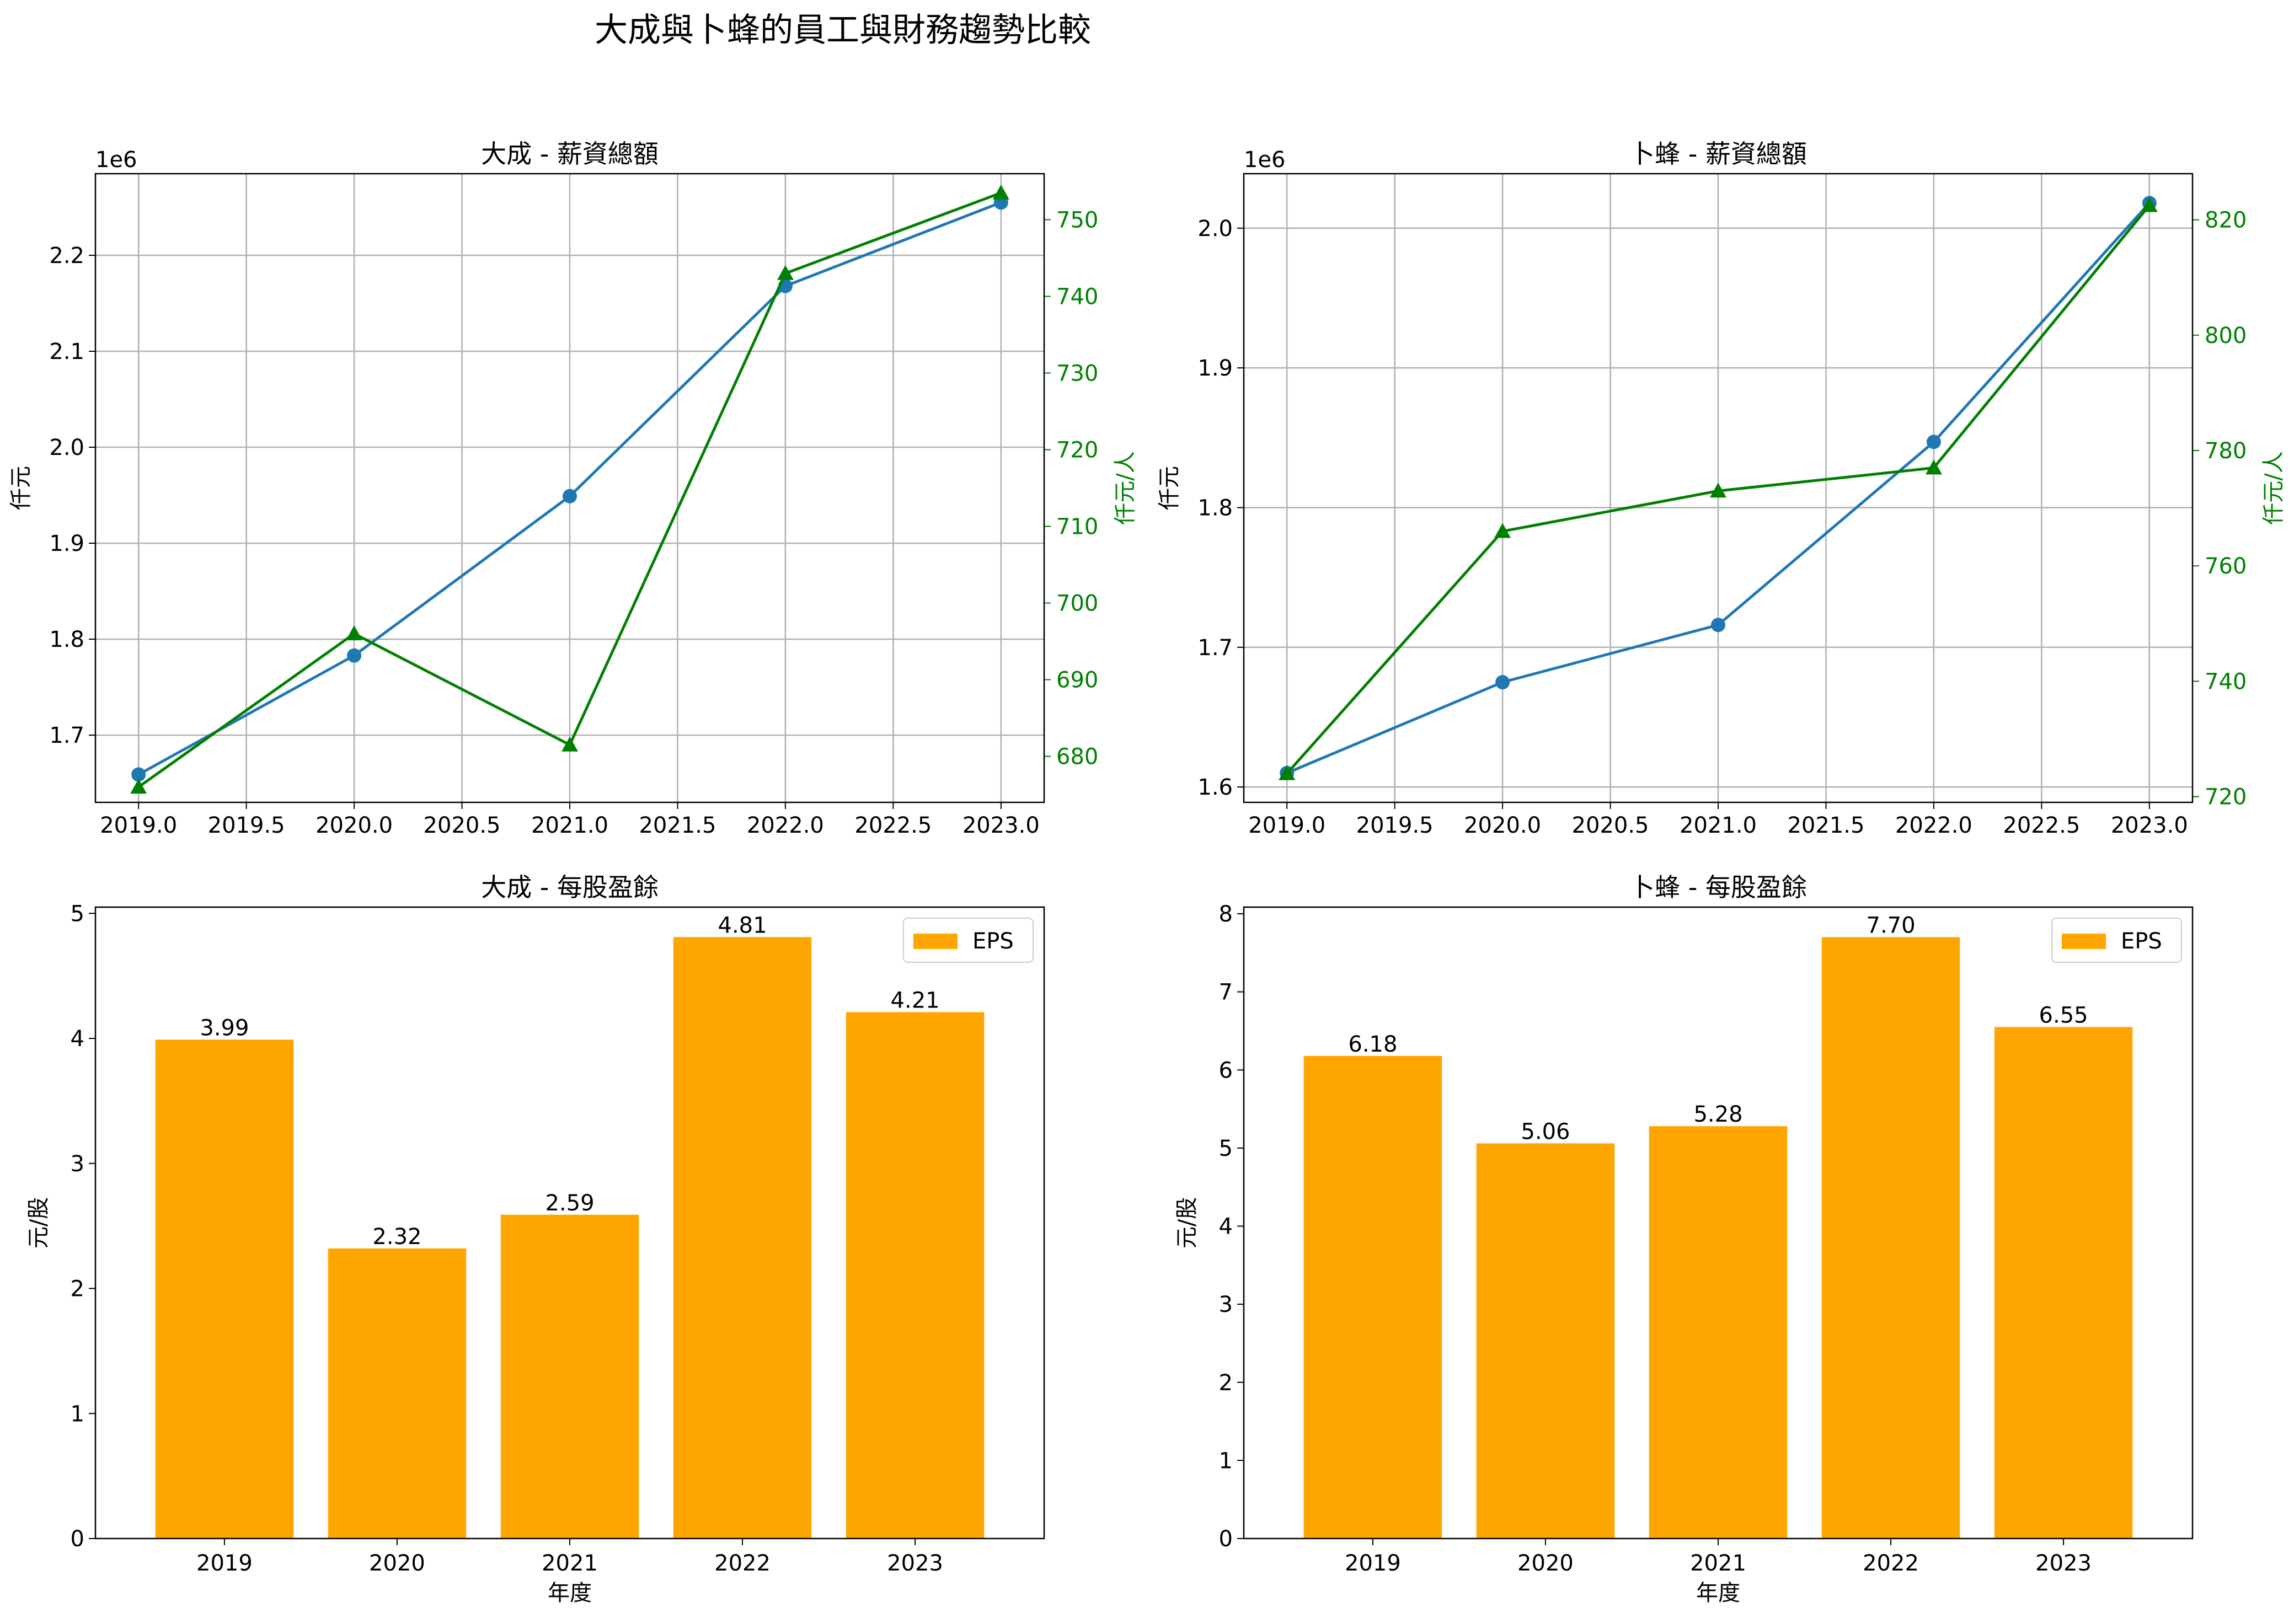 This screenshot has height=1624, width=2294. What do you see at coordinates (915, 1001) in the screenshot?
I see `eps-value-label: 4.21` at bounding box center [915, 1001].